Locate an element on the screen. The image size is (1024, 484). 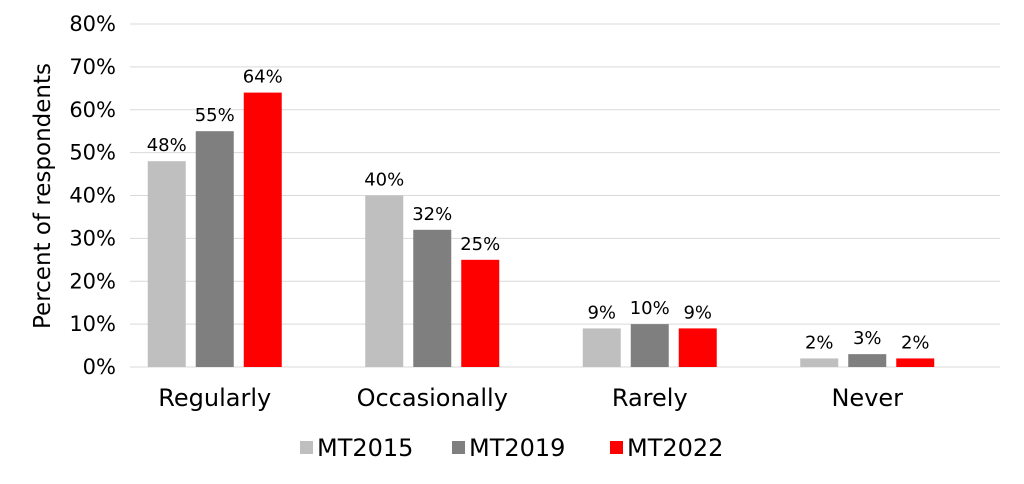
x-axis-categories: Regularly Occasionally Rarely Never is located at coordinates (530, 398).